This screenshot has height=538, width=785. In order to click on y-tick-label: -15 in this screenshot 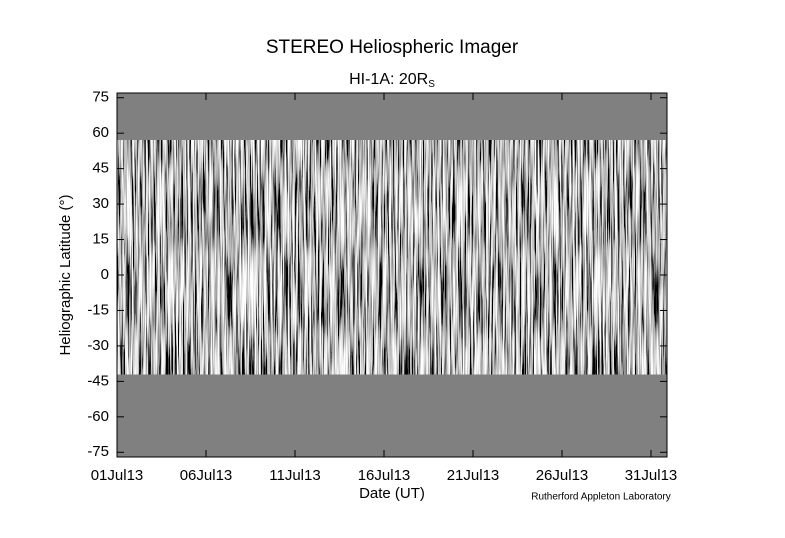, I will do `click(98, 309)`.